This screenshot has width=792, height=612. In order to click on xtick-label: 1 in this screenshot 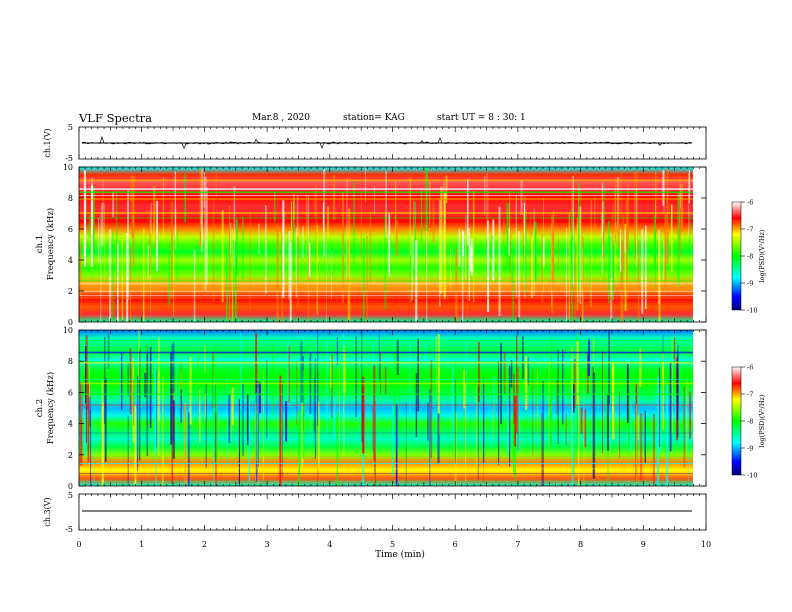, I will do `click(141, 544)`.